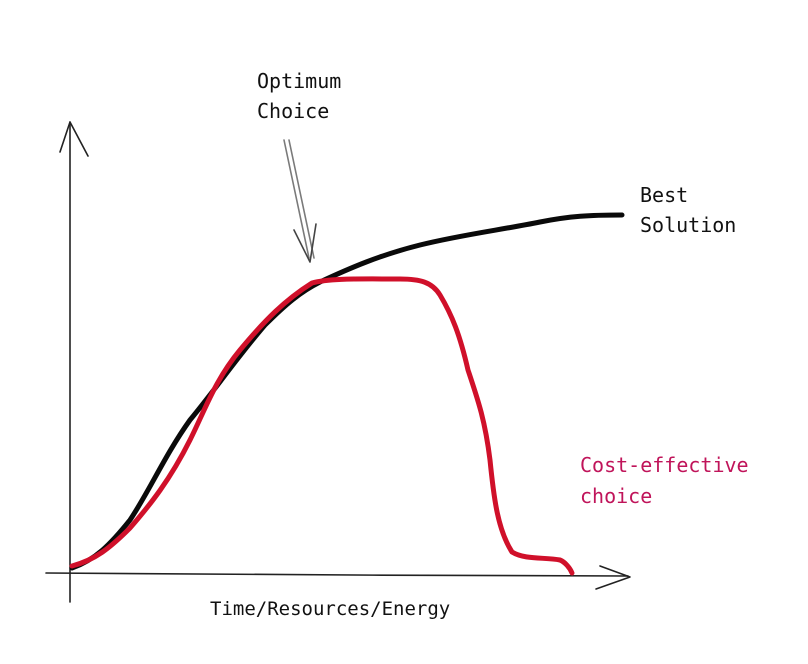 This screenshot has width=808, height=664. Describe the element at coordinates (664, 195) in the screenshot. I see `best-solution-label-line1: Best` at that location.